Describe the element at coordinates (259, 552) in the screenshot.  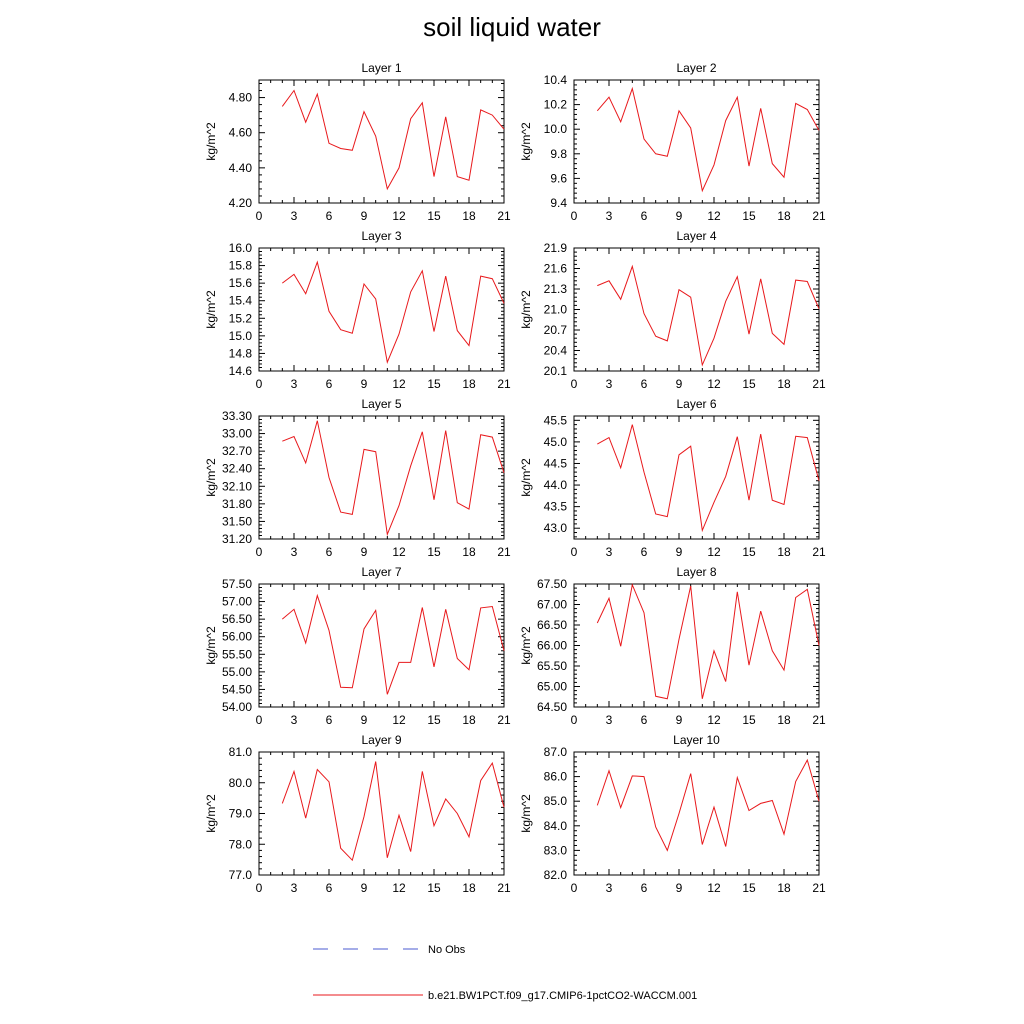
I see `panel-5-xtick-label: 0` at that location.